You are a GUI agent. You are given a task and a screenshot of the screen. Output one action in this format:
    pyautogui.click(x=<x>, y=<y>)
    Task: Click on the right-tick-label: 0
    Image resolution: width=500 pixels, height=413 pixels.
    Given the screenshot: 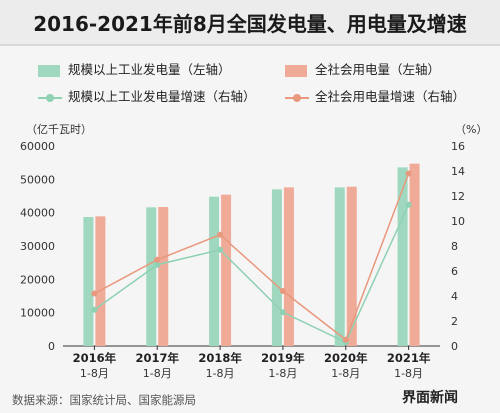 What is the action you would take?
    pyautogui.click(x=454, y=346)
    